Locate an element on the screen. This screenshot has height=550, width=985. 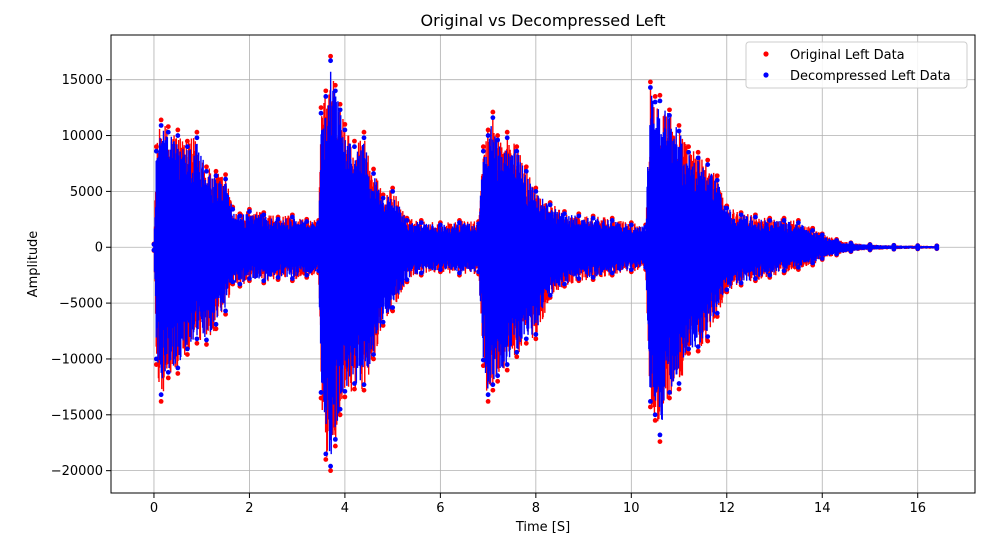
x-tick-label: 4 is located at coordinates (345, 508).